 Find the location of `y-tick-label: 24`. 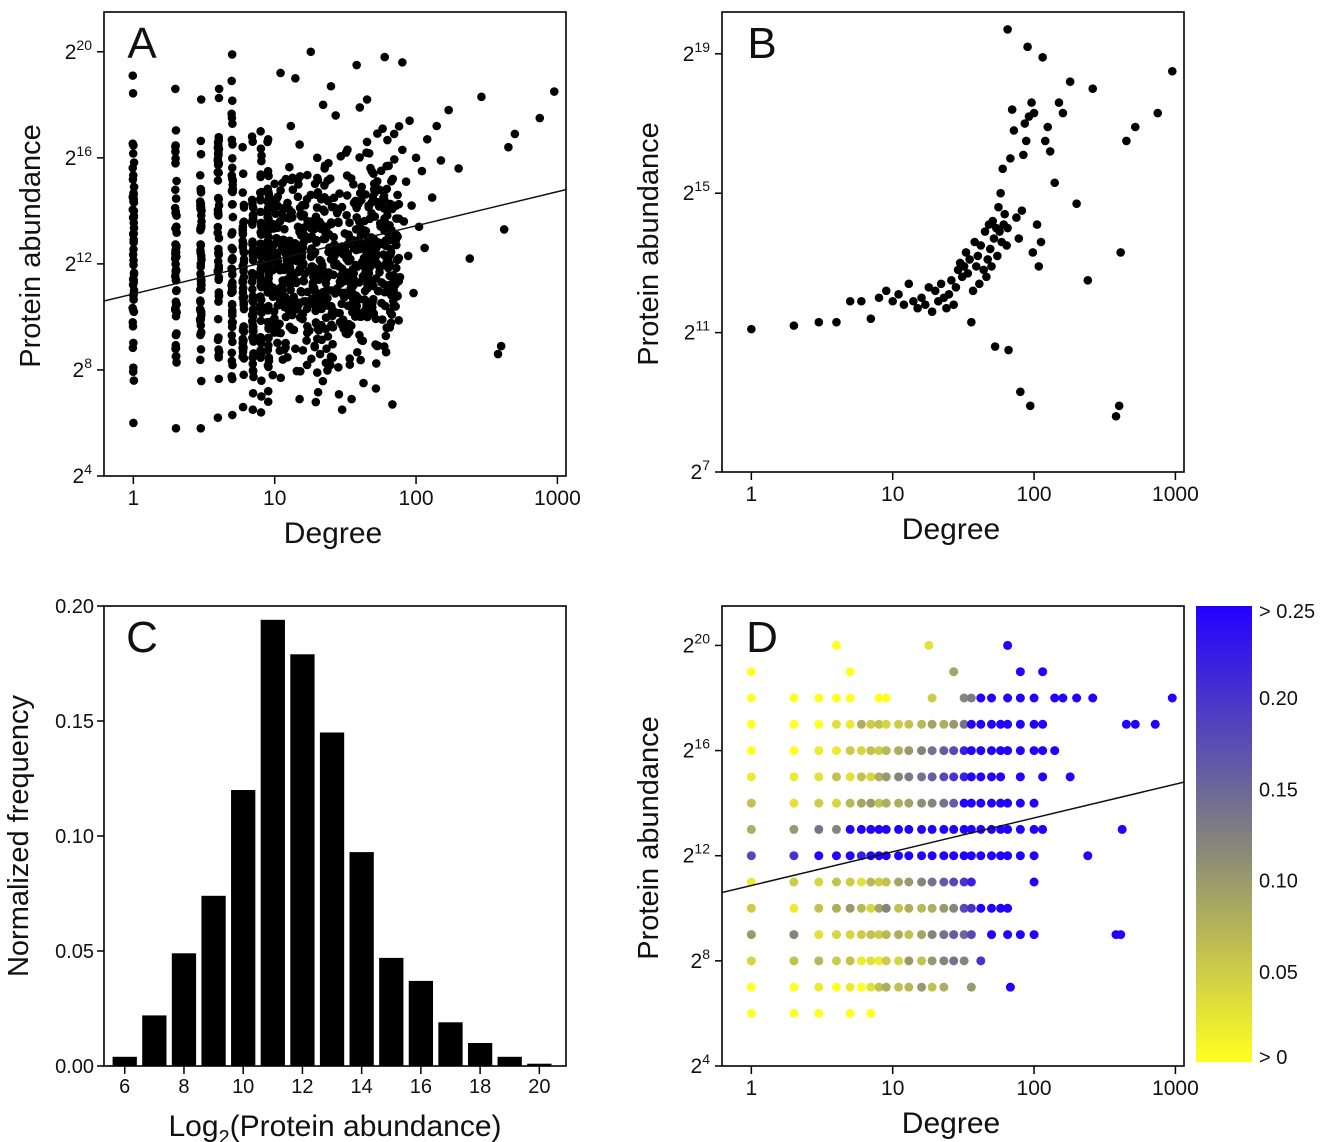

y-tick-label: 24 is located at coordinates (701, 1064).